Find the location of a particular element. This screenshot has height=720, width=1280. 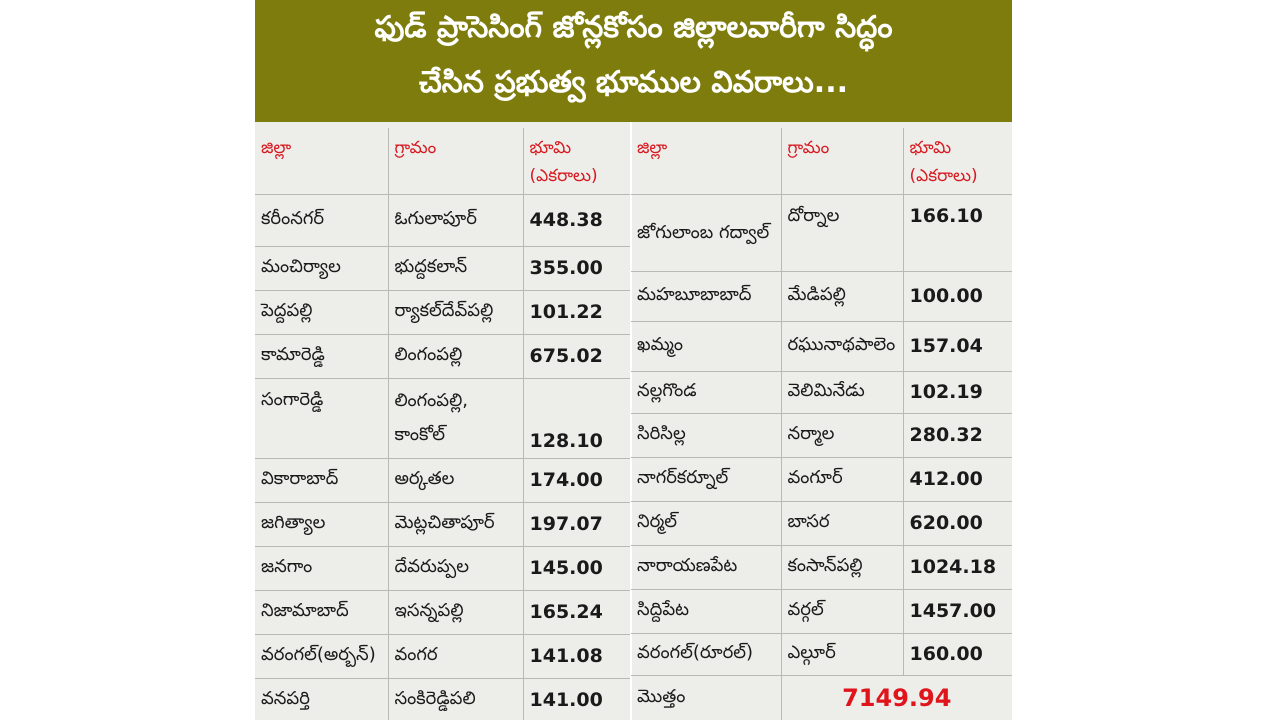

village-cell: దోర్నాల is located at coordinates (842, 233).